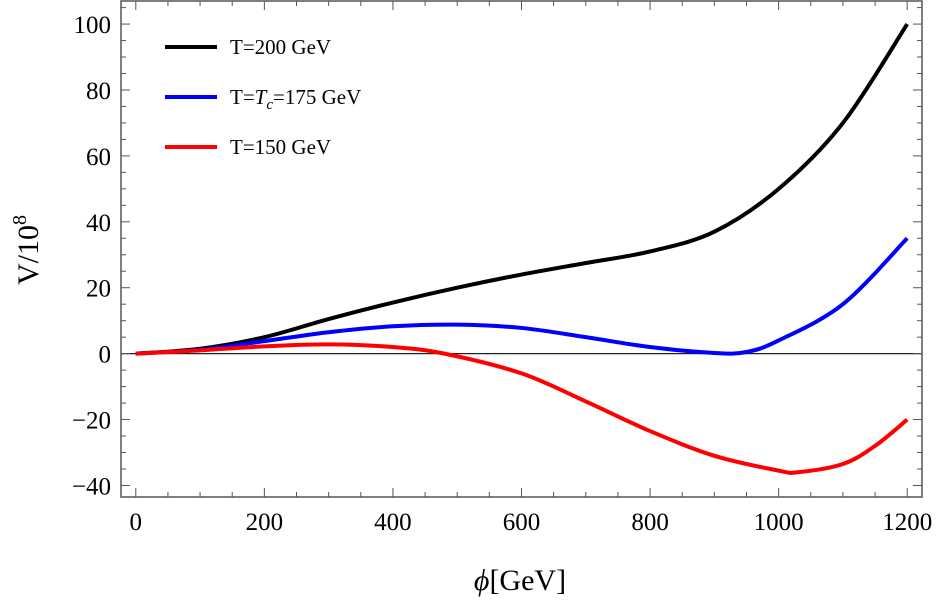 Image resolution: width=941 pixels, height=601 pixels. Describe the element at coordinates (907, 522) in the screenshot. I see `x-tick-label: 1200` at that location.